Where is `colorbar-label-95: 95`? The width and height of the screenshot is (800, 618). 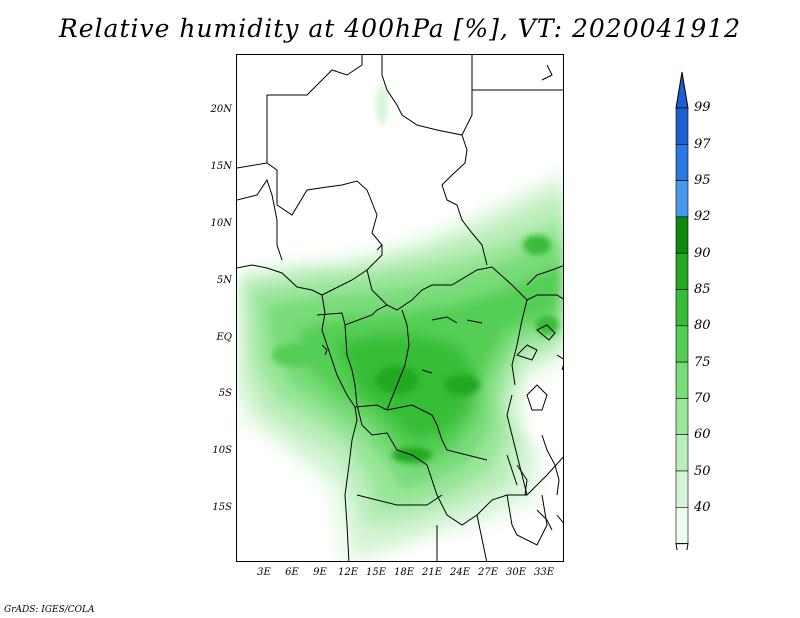 colorbar-label-95: 95 is located at coordinates (702, 180).